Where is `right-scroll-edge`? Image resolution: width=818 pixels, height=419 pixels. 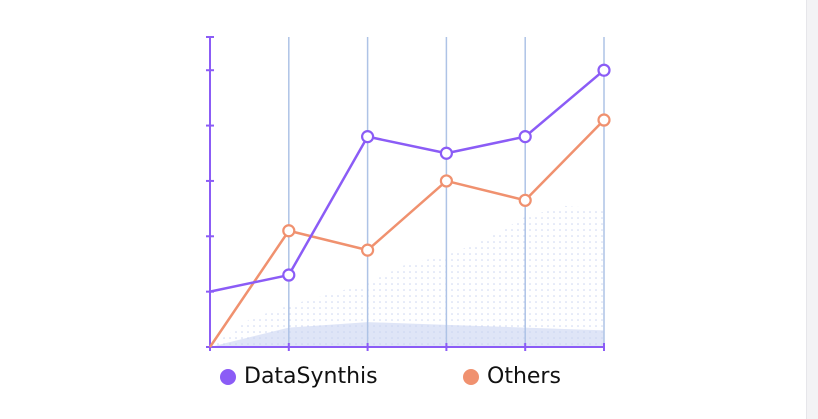 right-scroll-edge is located at coordinates (812, 209).